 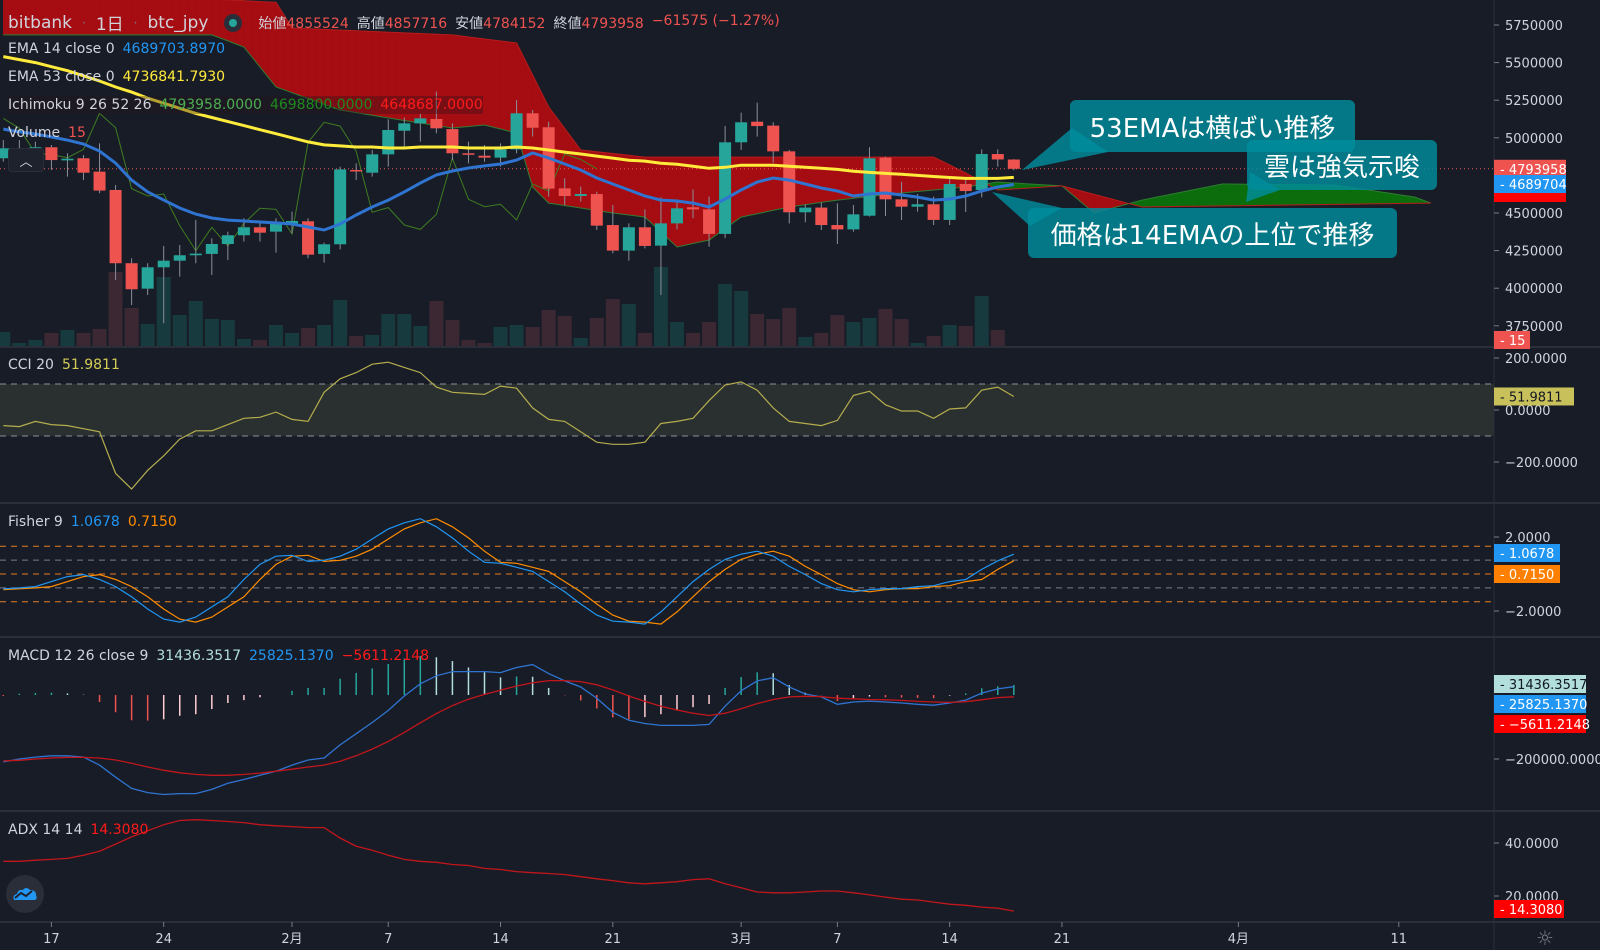 I want to click on legend-volume: Volume 15, so click(x=47, y=133).